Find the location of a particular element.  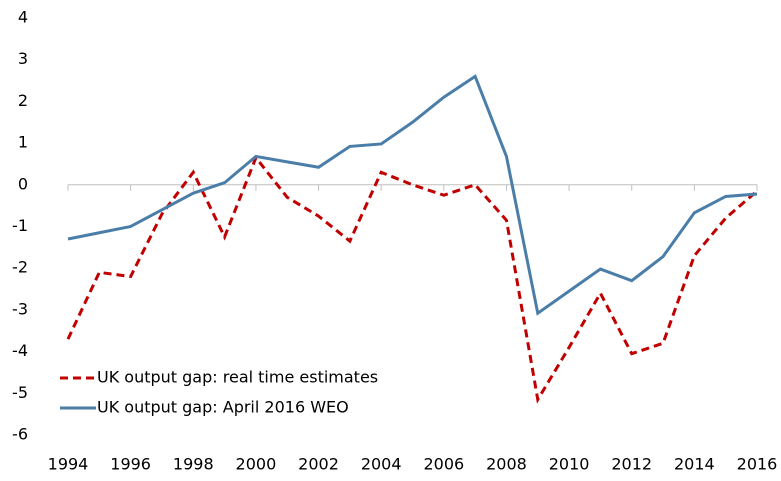

x-tick-label: 2002 is located at coordinates (318, 464).